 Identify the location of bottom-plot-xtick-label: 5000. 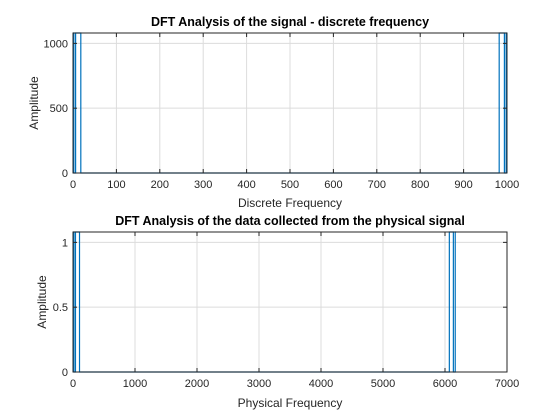
(383, 384).